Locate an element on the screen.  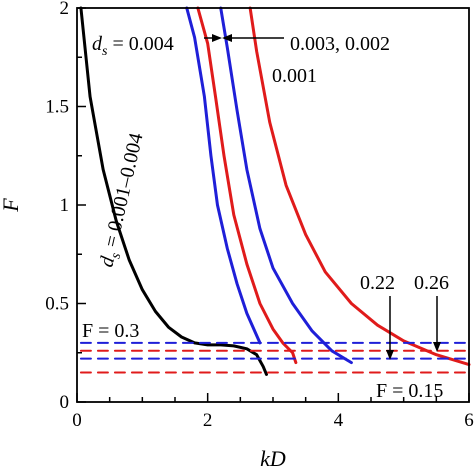
y-axis-title: F is located at coordinates (11, 205).